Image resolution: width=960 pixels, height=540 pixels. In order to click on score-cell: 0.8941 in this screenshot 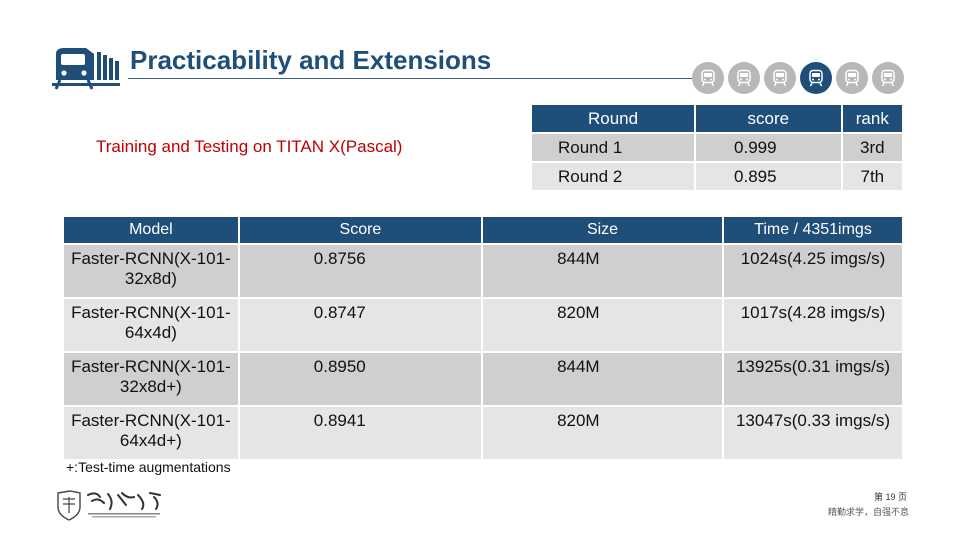, I will do `click(360, 433)`.